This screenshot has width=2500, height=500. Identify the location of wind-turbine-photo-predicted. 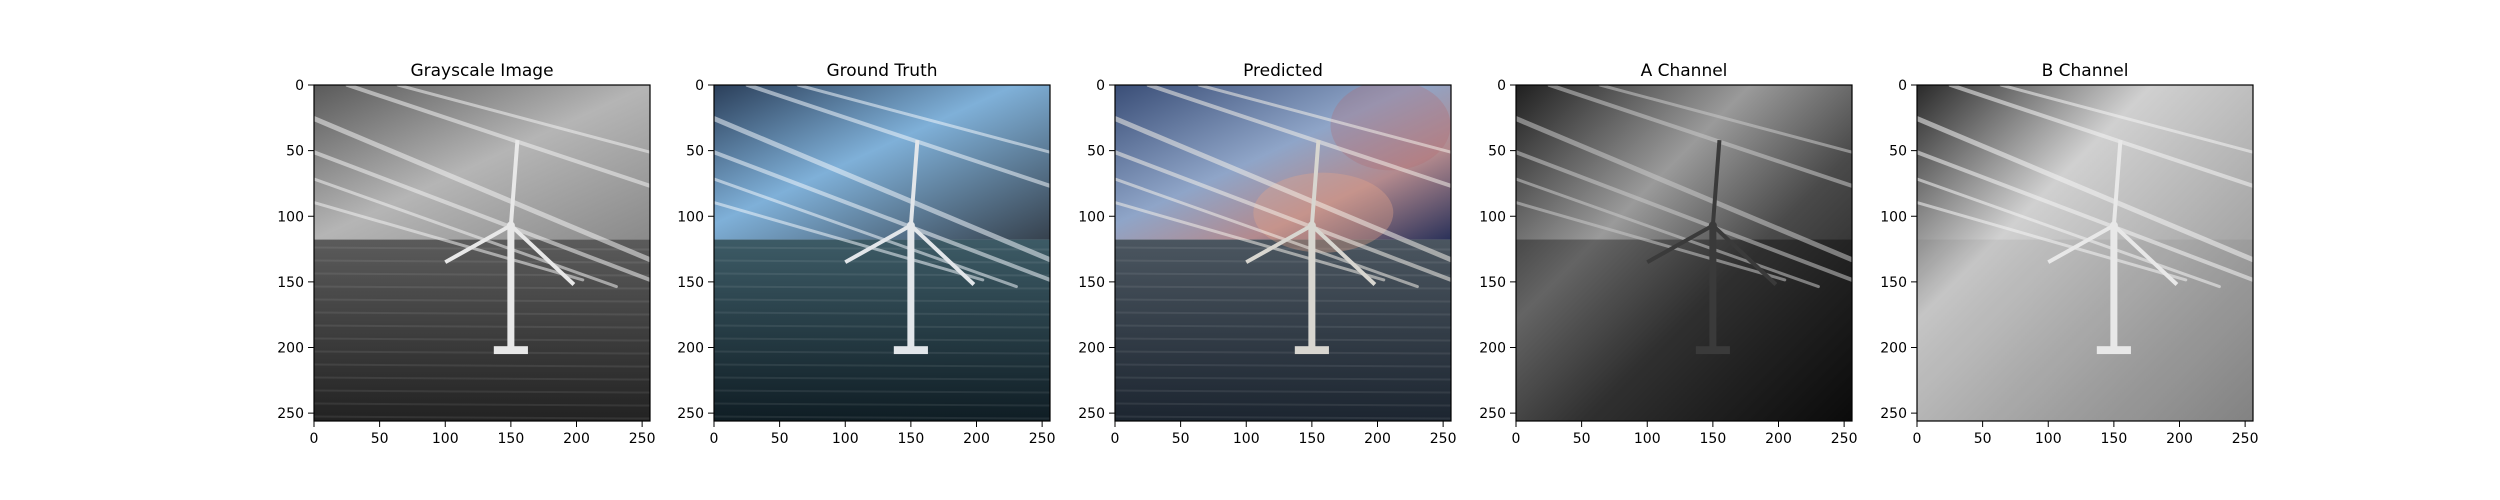
(1283, 253).